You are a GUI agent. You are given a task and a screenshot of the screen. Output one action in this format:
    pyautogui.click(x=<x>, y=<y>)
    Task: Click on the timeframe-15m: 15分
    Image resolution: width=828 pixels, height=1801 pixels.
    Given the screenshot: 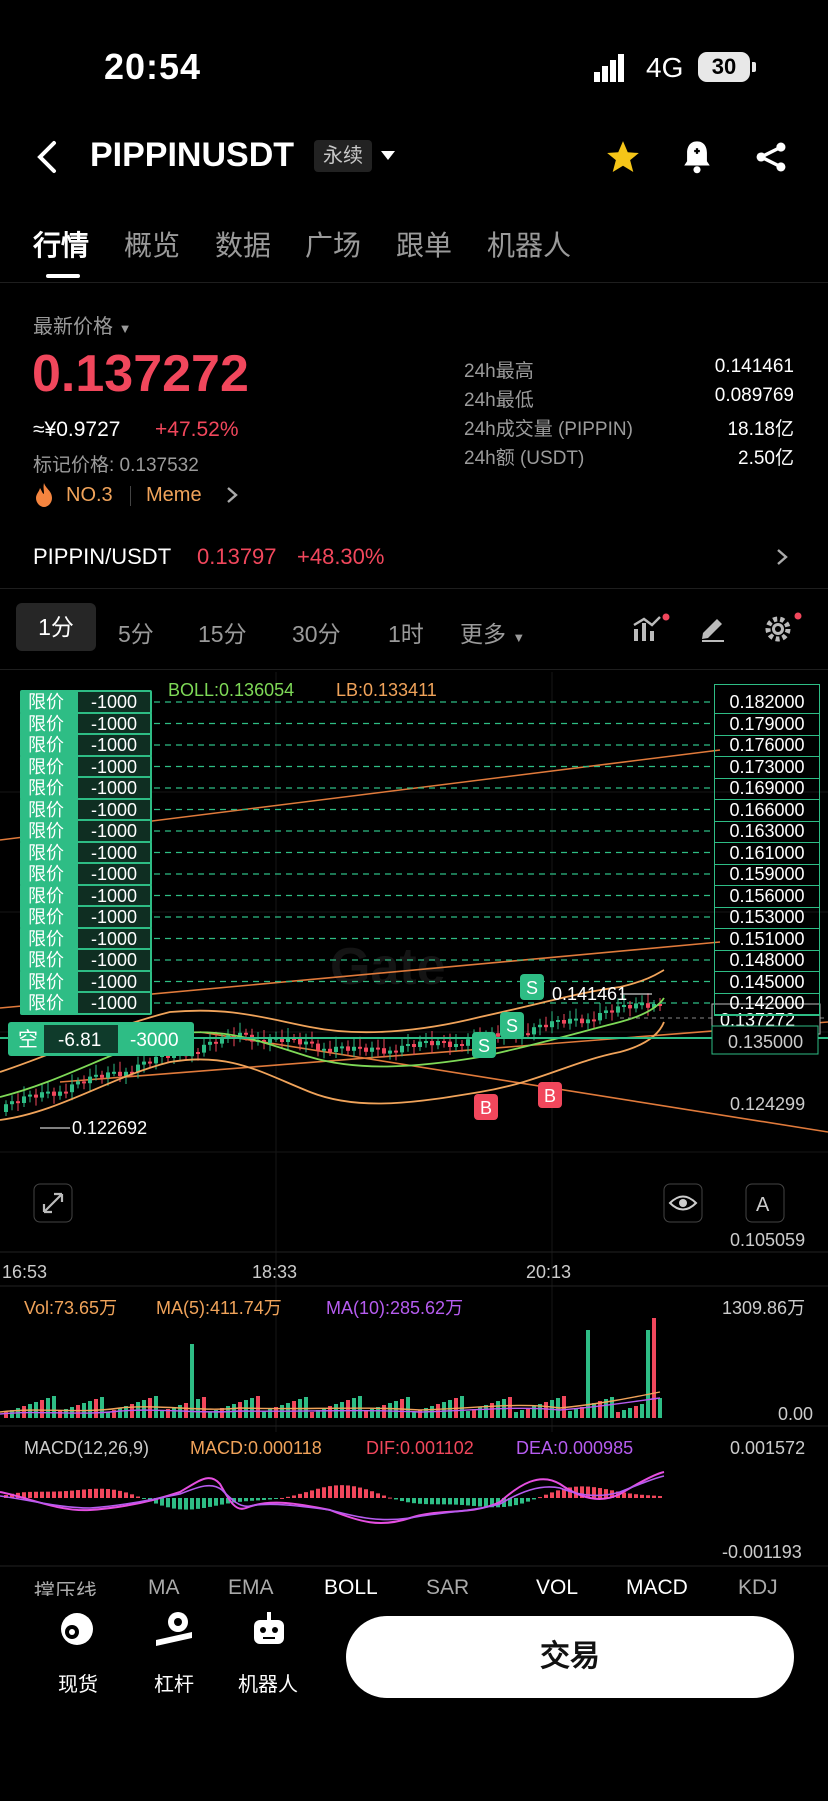 What is the action you would take?
    pyautogui.click(x=222, y=634)
    